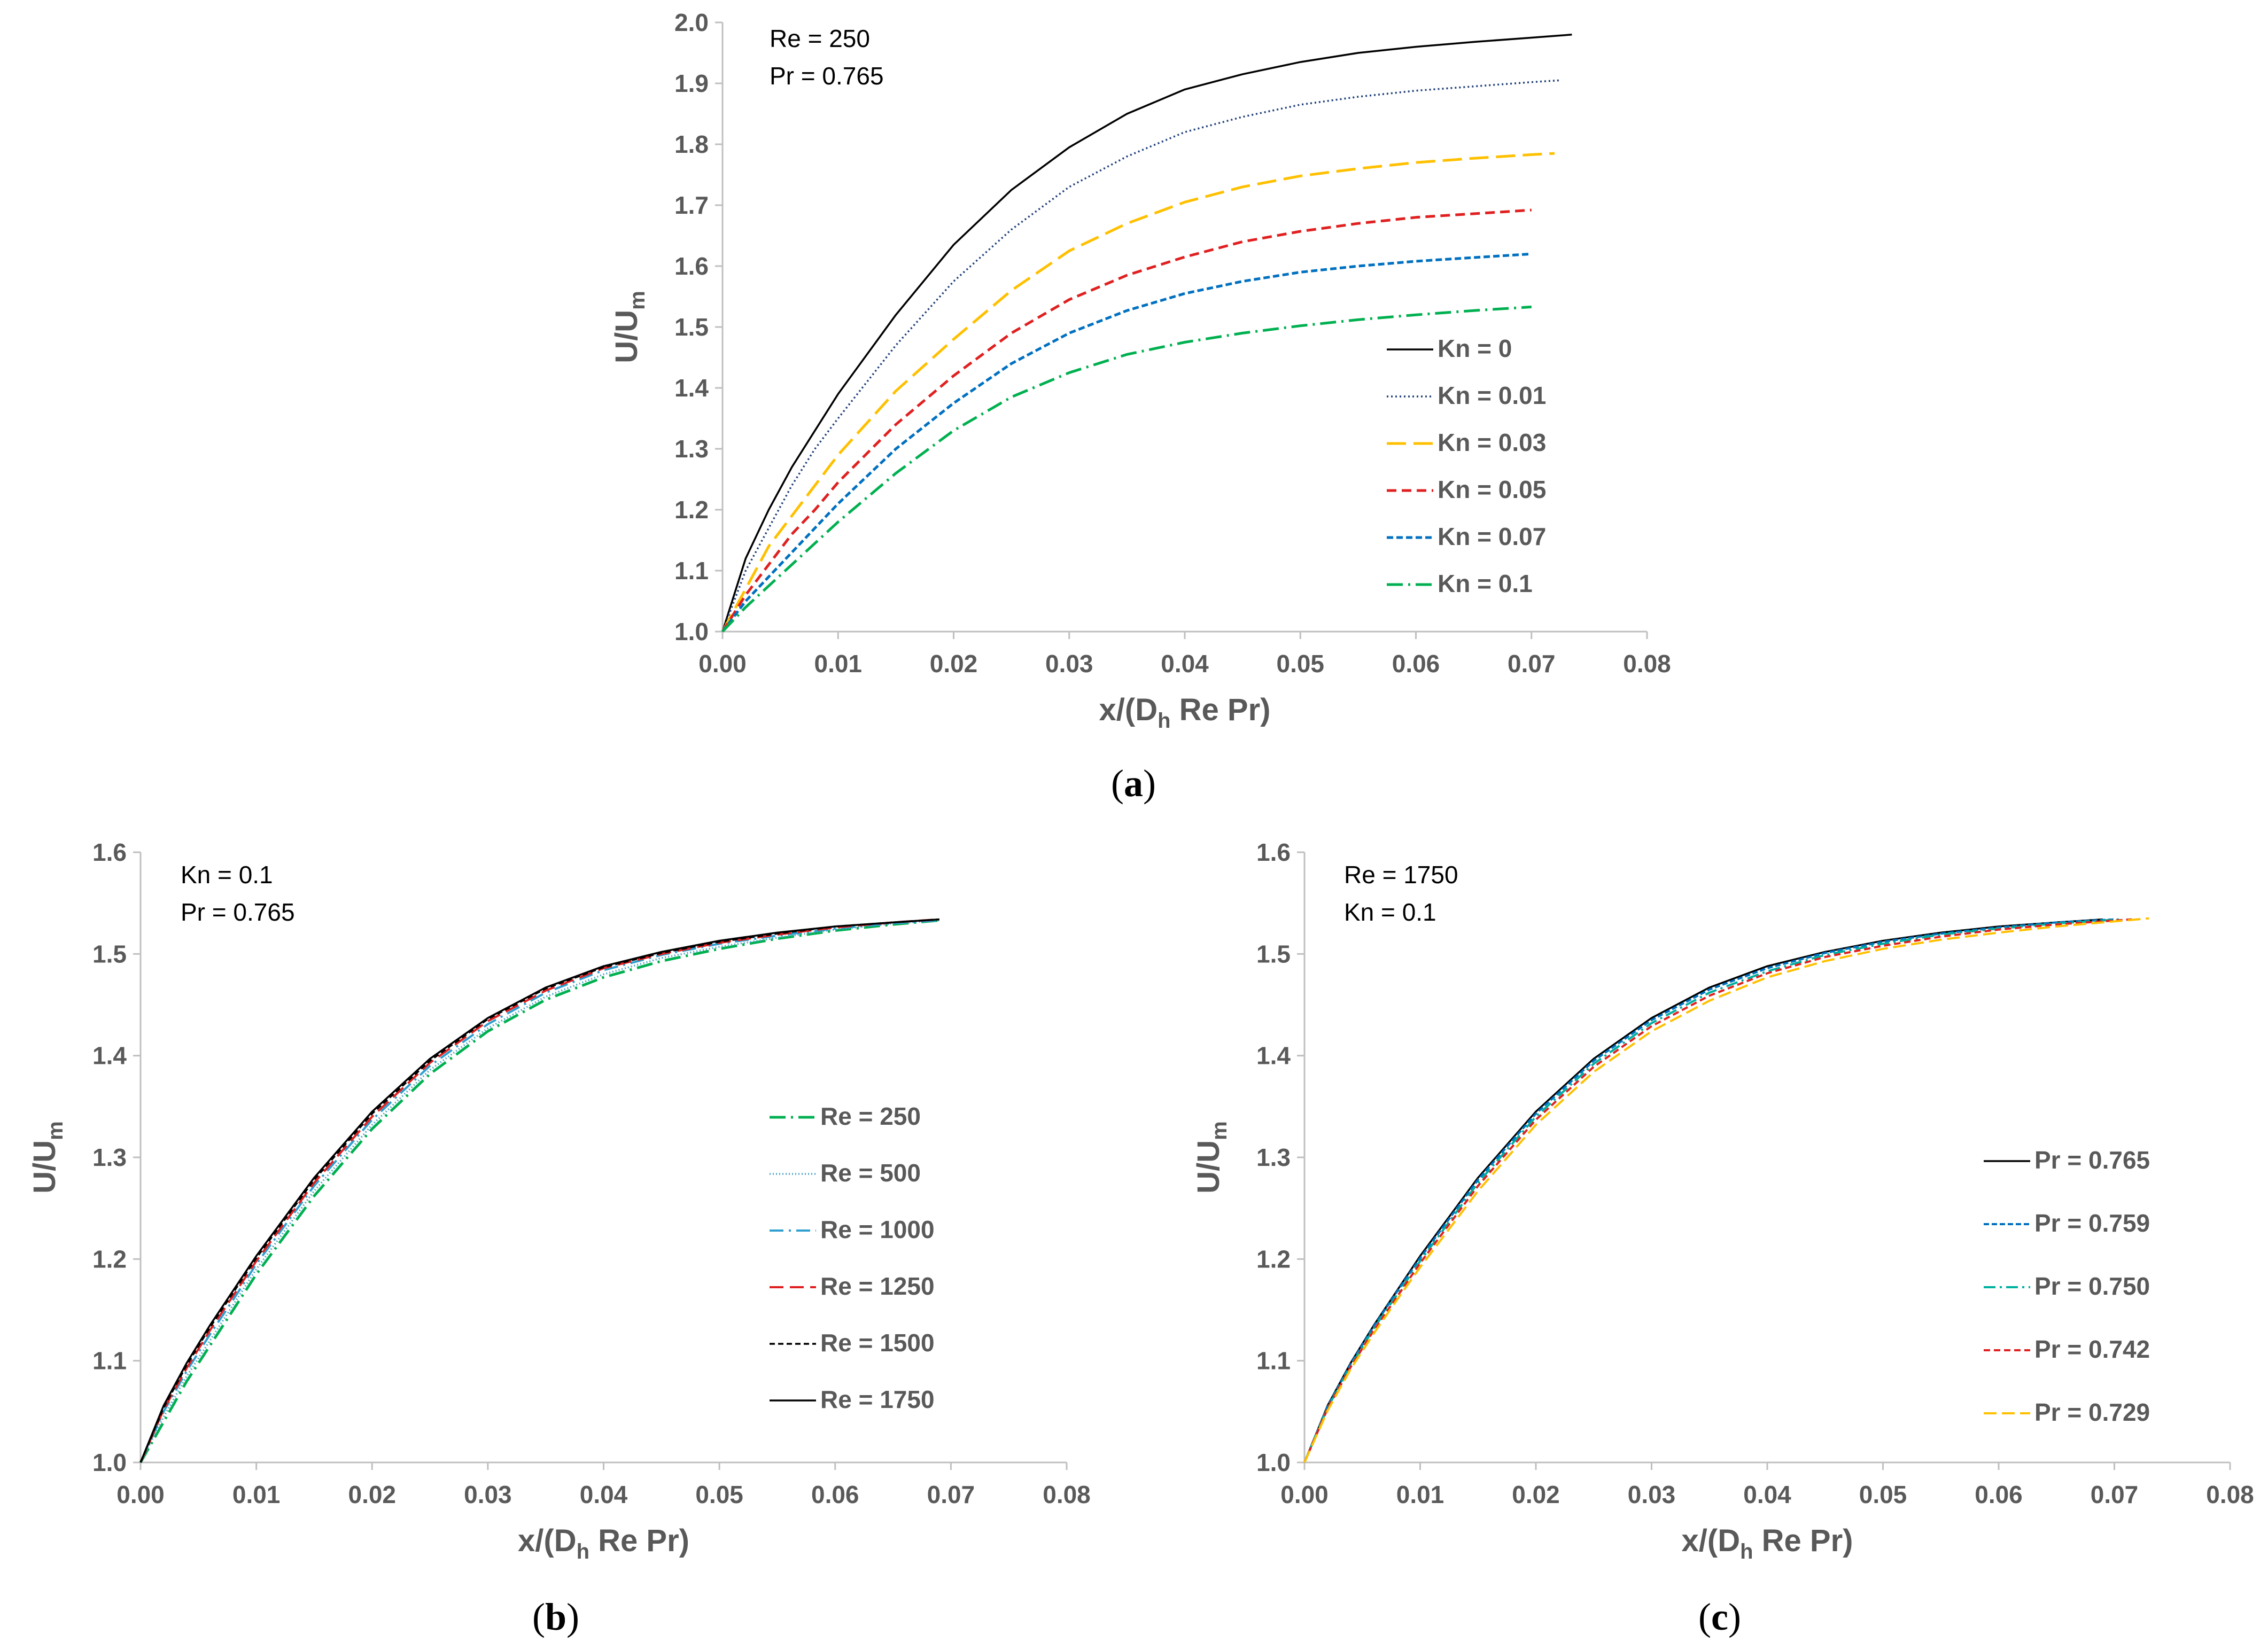  What do you see at coordinates (870, 1173) in the screenshot?
I see `legend-label: Re = 500` at bounding box center [870, 1173].